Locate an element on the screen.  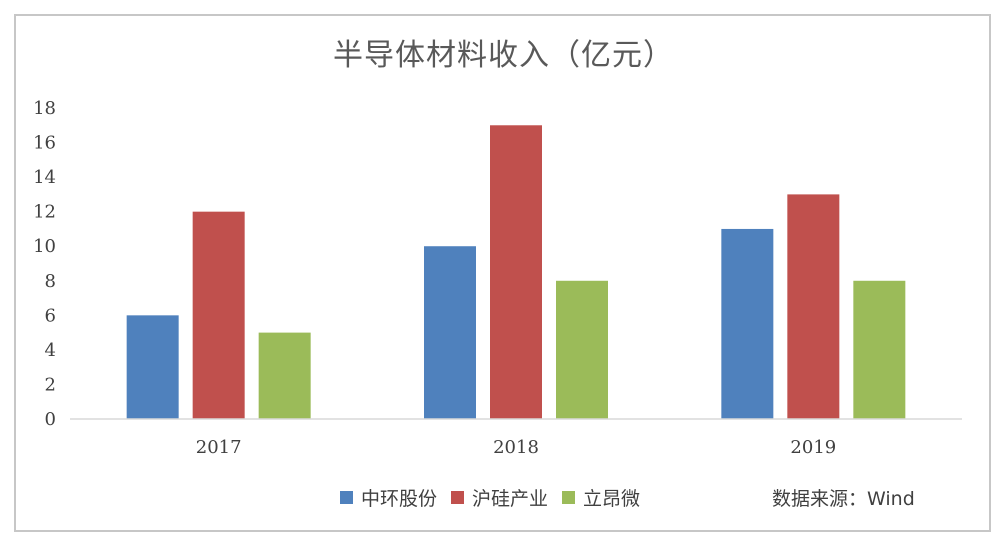
legend: 中环股份 沪硅产业 立昂微 is located at coordinates (497, 497).